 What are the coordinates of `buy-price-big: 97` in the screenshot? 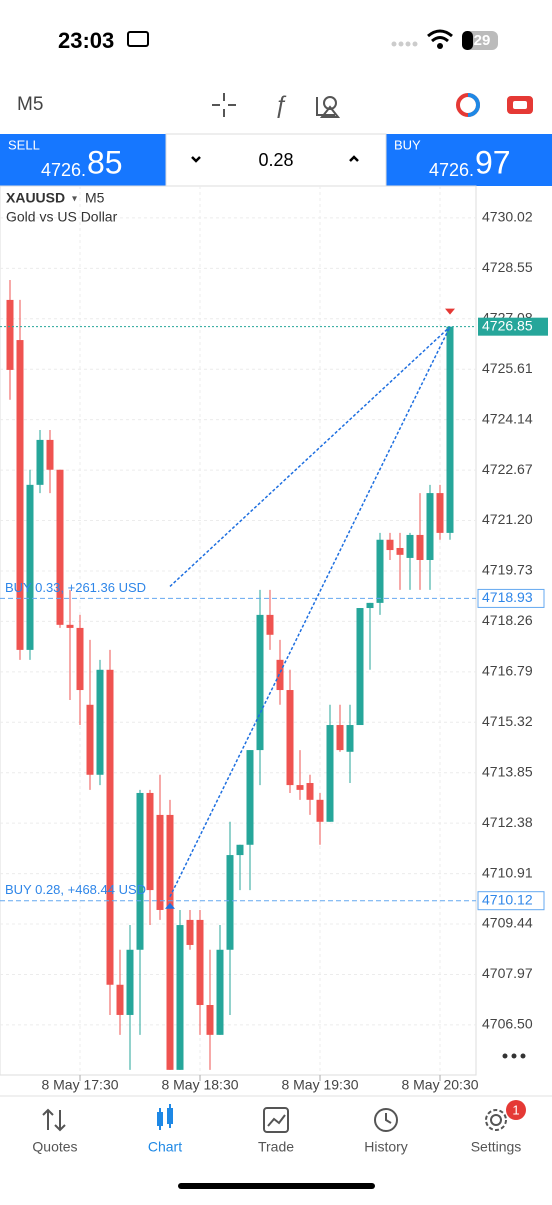 It's located at (493, 162).